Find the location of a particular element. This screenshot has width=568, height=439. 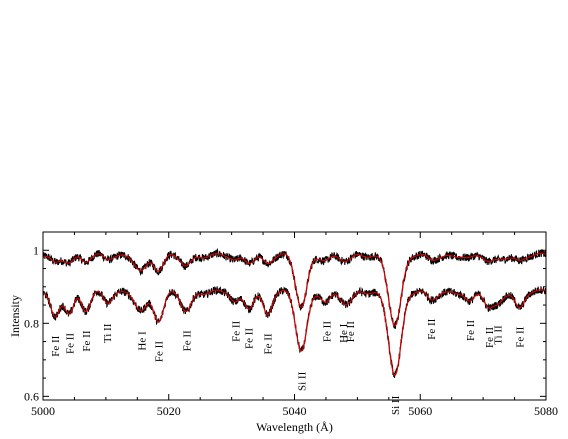

y-tick-label: 0.6 is located at coordinates (31, 396).